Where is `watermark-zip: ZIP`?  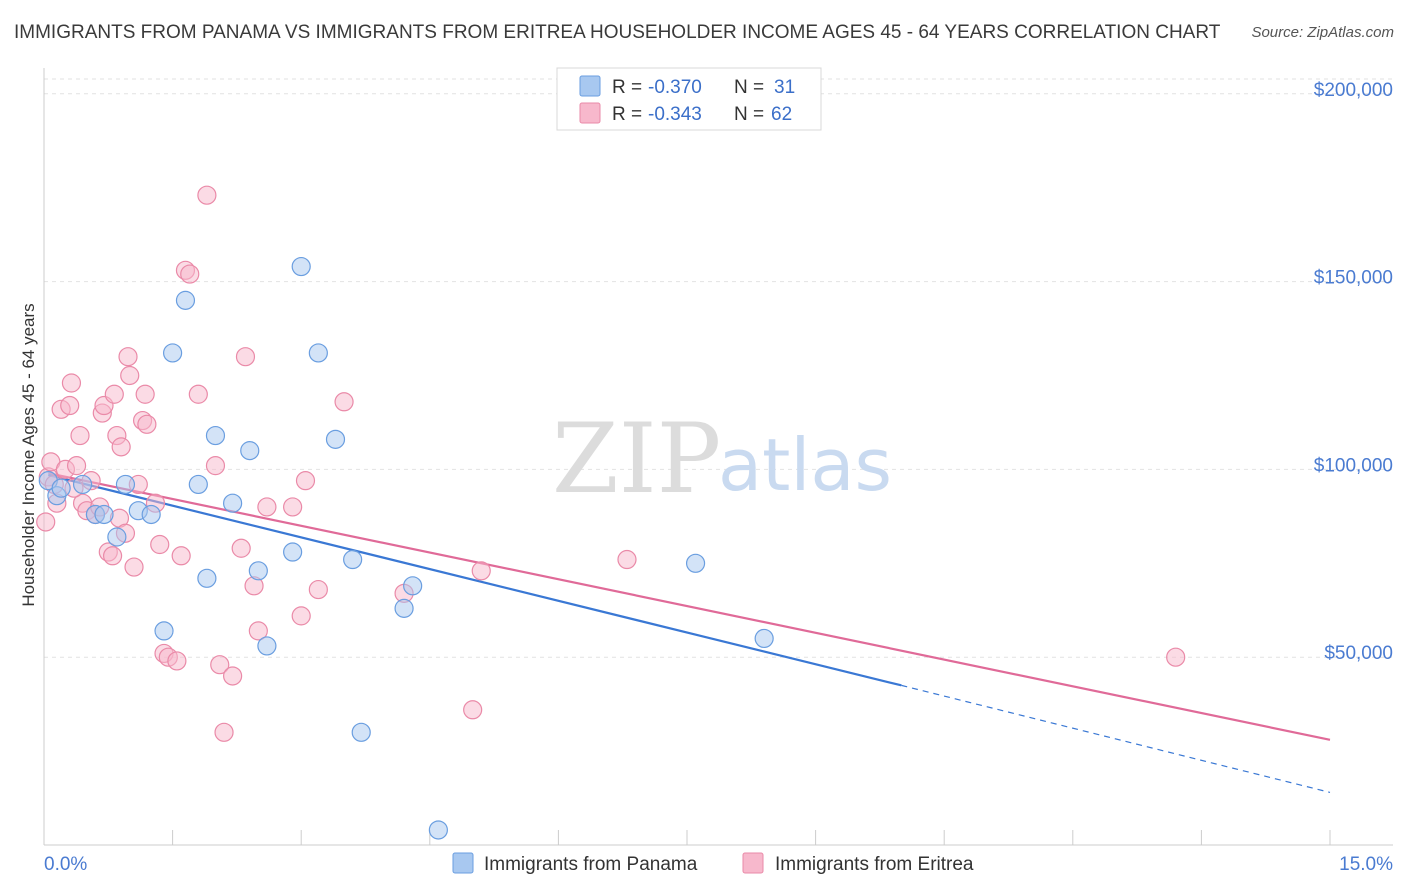
watermark-zip: ZIP is located at coordinates (636, 459).